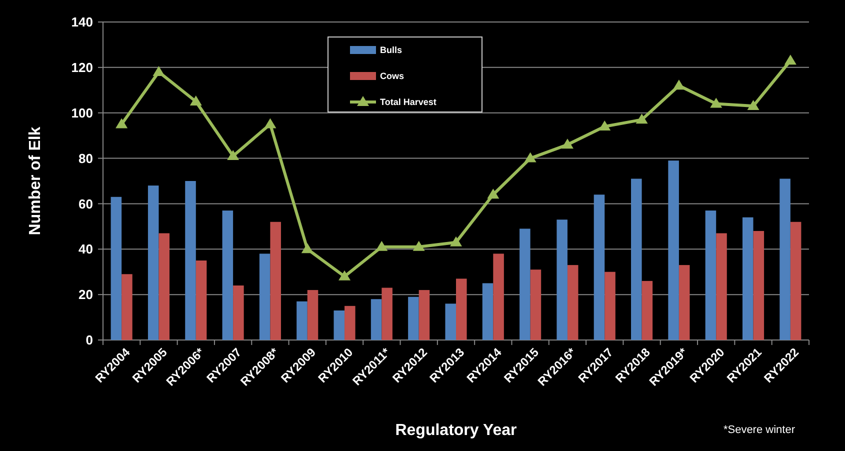 Image resolution: width=845 pixels, height=451 pixels. Describe the element at coordinates (391, 50) in the screenshot. I see `legend-label: Bulls` at that location.